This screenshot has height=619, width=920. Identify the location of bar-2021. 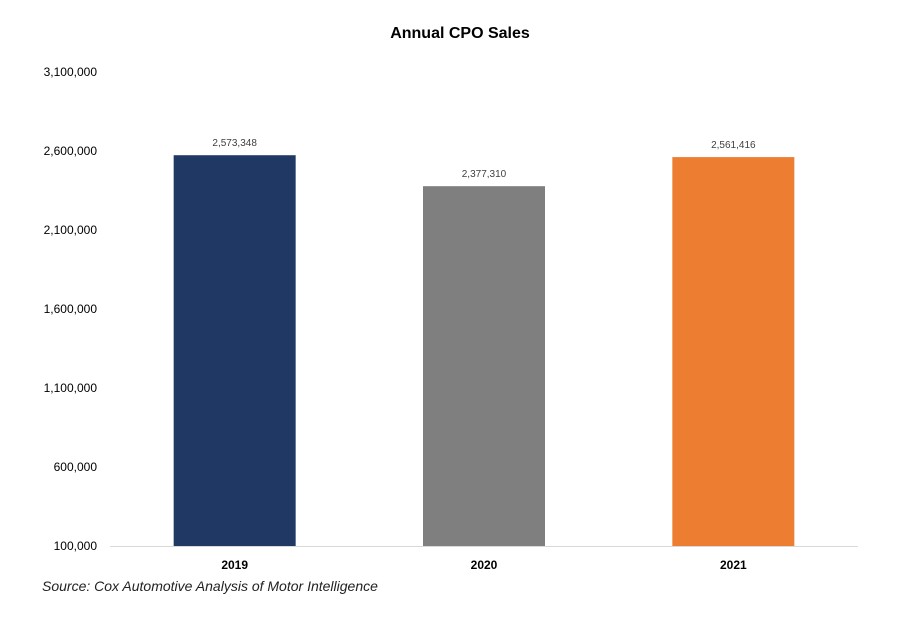
(733, 352).